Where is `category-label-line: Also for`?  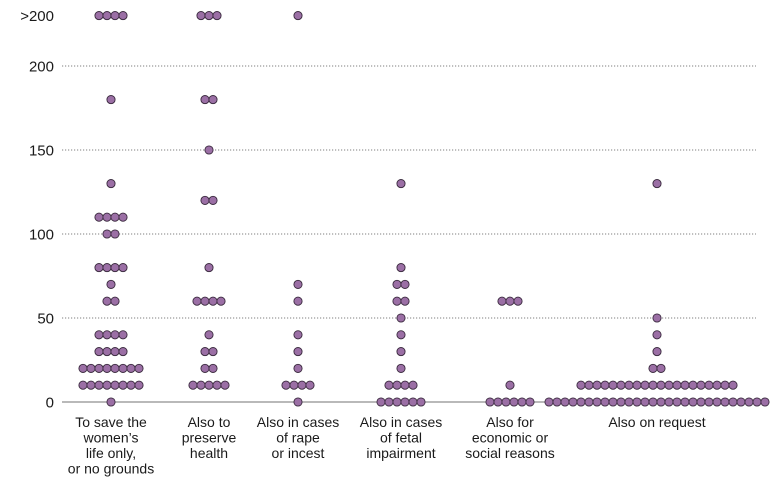 category-label-line: Also for is located at coordinates (510, 422).